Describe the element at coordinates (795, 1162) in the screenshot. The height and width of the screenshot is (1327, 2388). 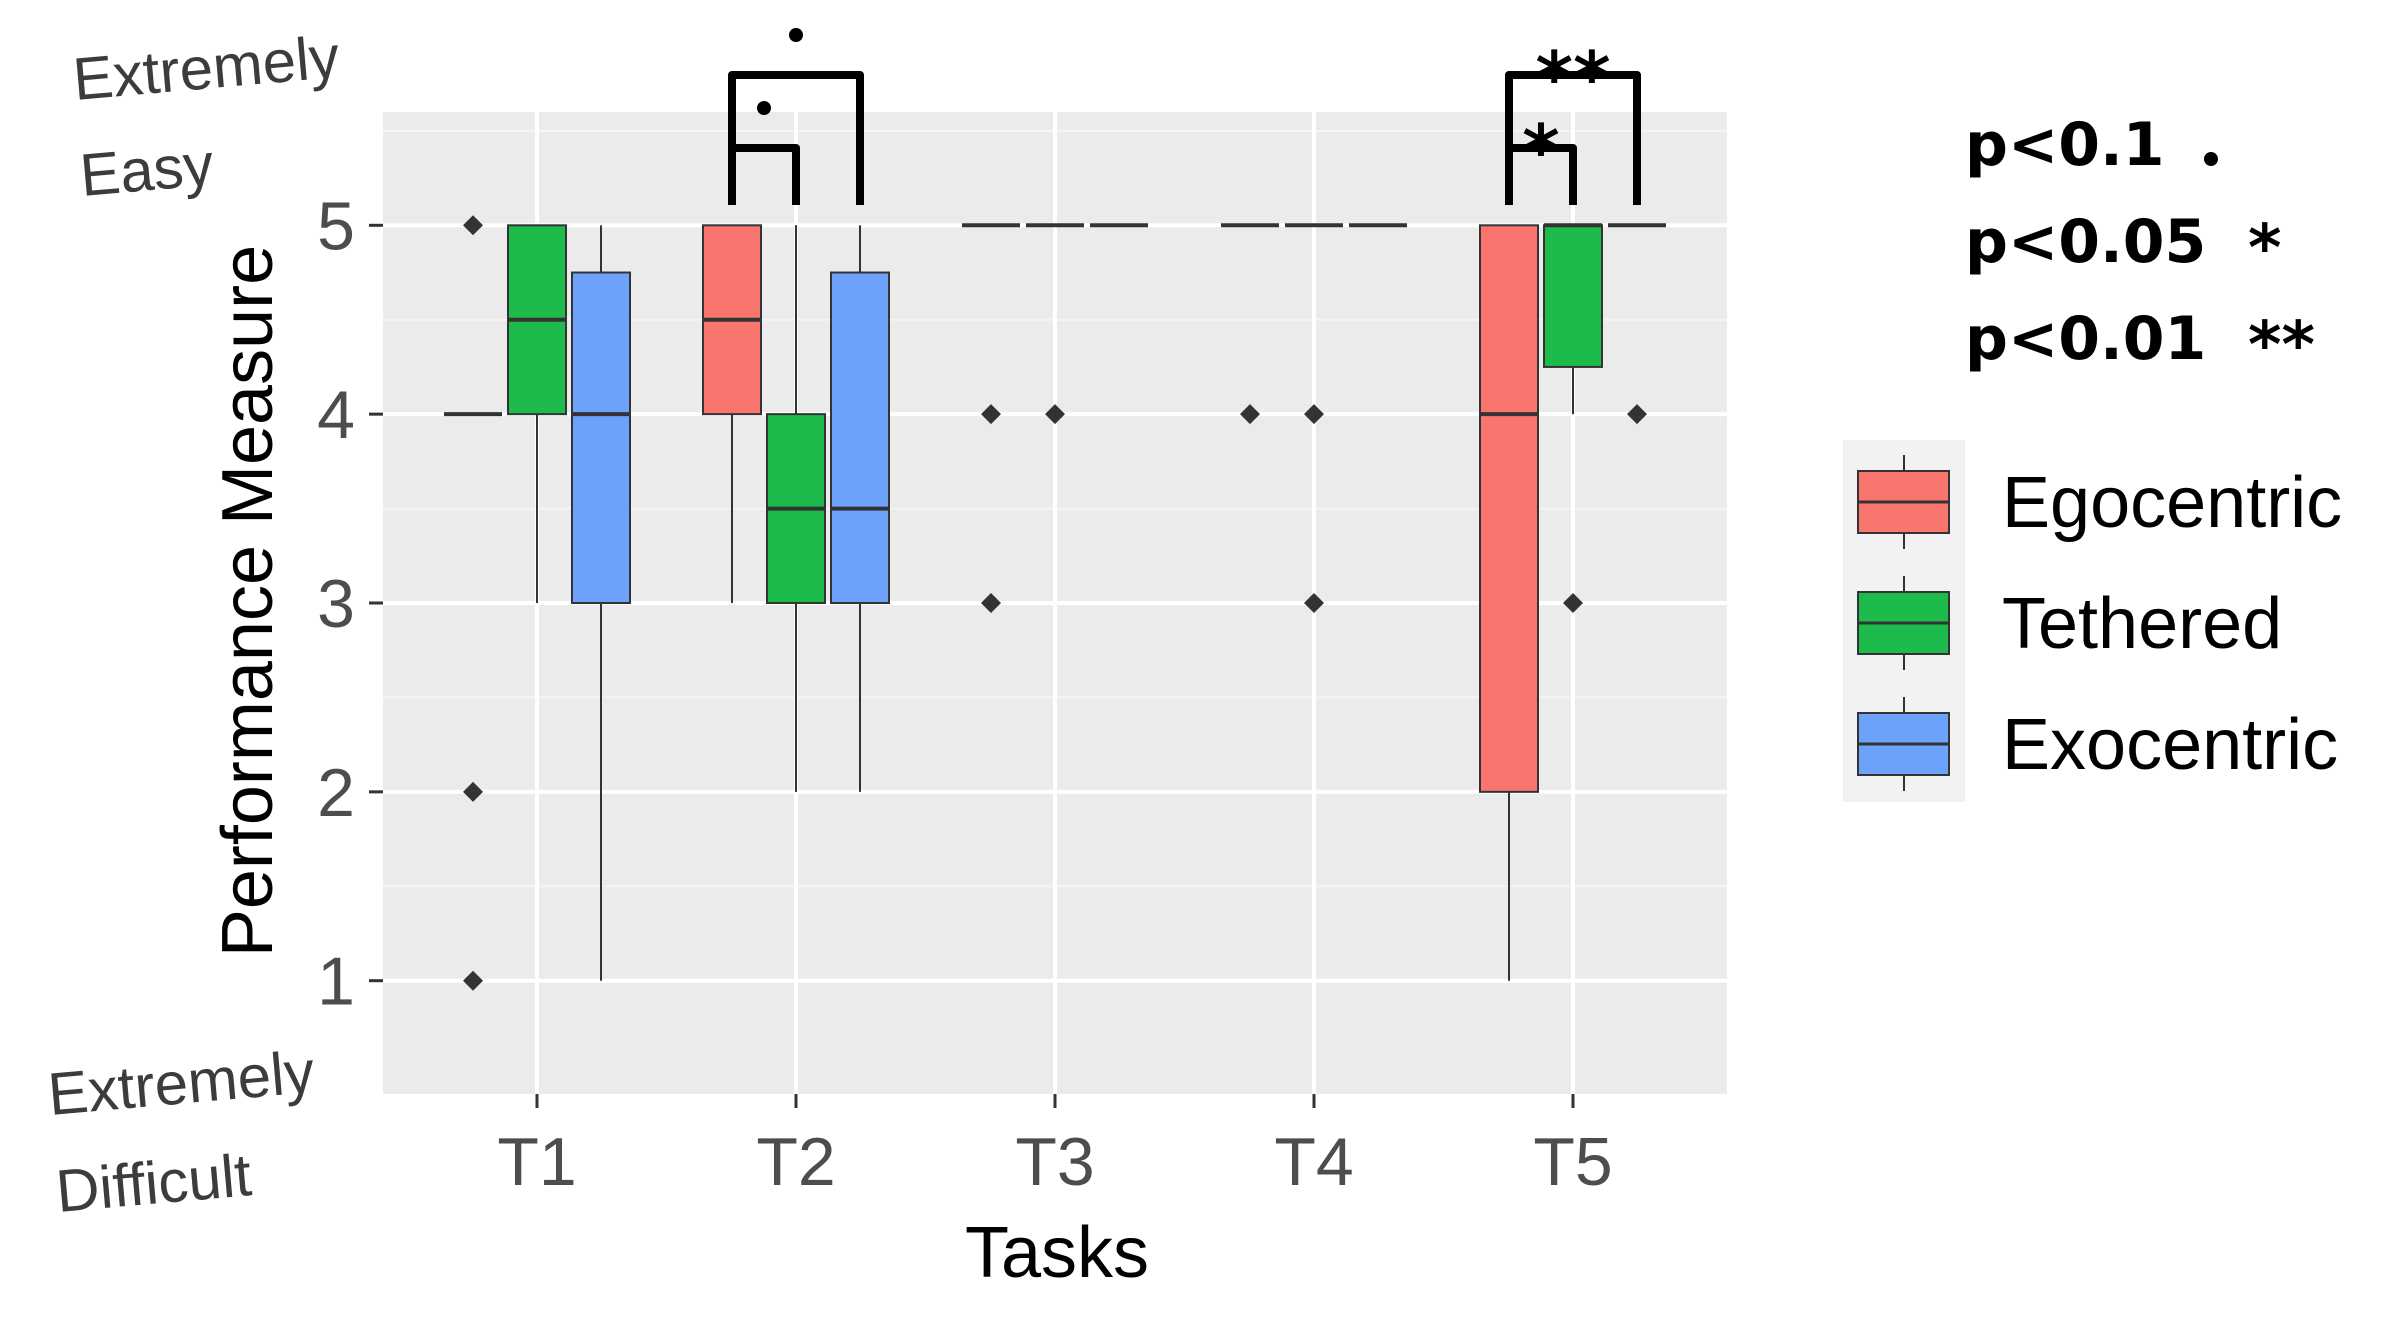
I see `x-tick-label: T2` at that location.